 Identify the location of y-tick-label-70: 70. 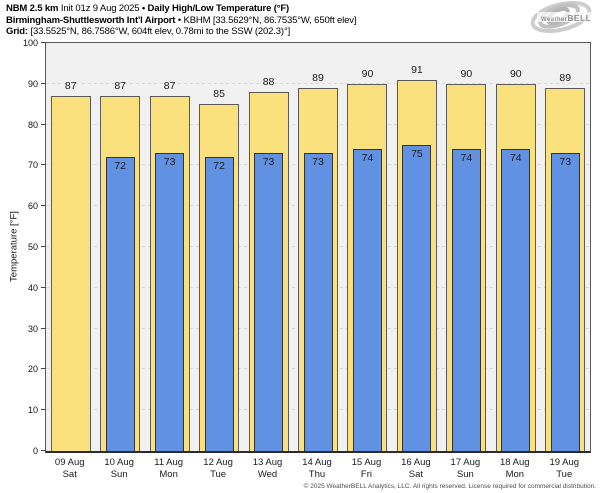
(32, 165).